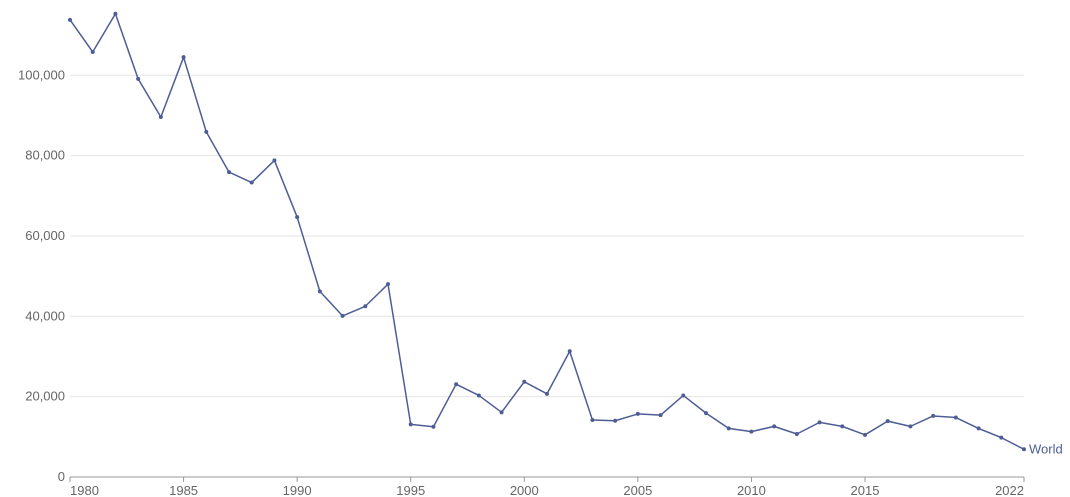 The width and height of the screenshot is (1070, 497). I want to click on series-label-world: World, so click(1046, 448).